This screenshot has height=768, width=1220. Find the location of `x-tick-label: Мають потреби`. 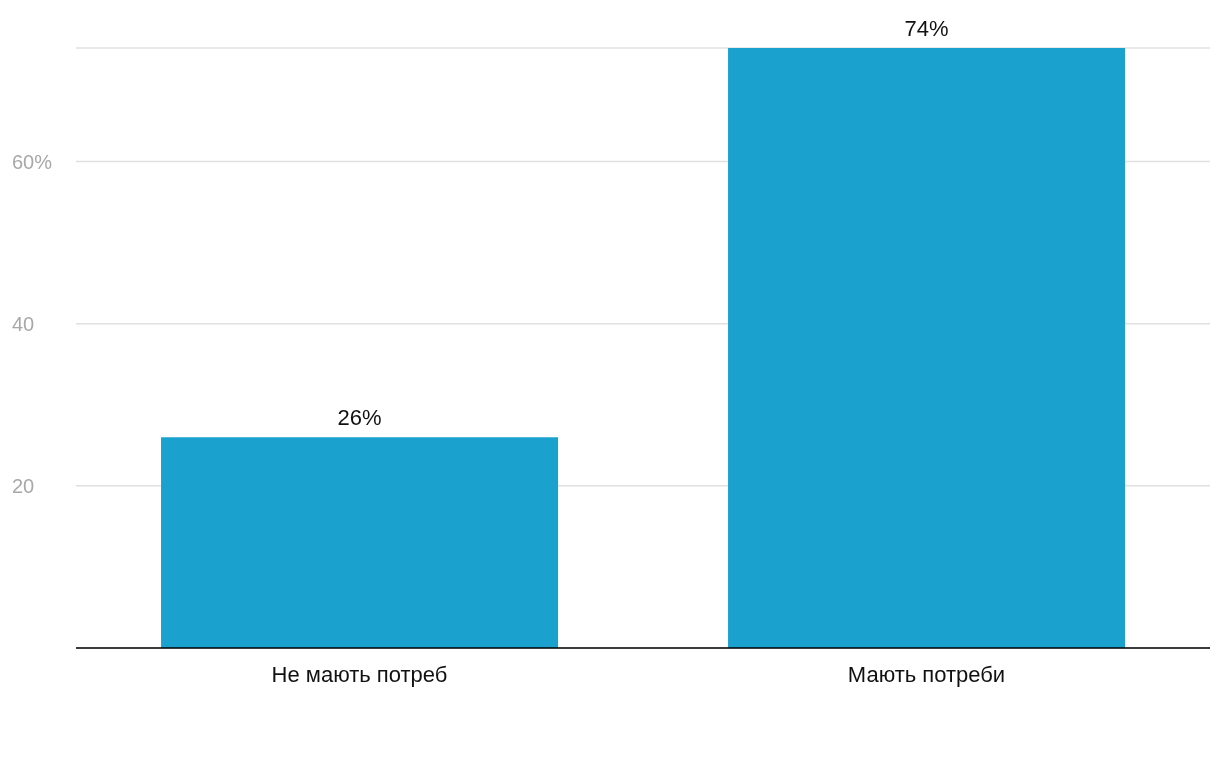

x-tick-label: Мають потреби is located at coordinates (926, 674).